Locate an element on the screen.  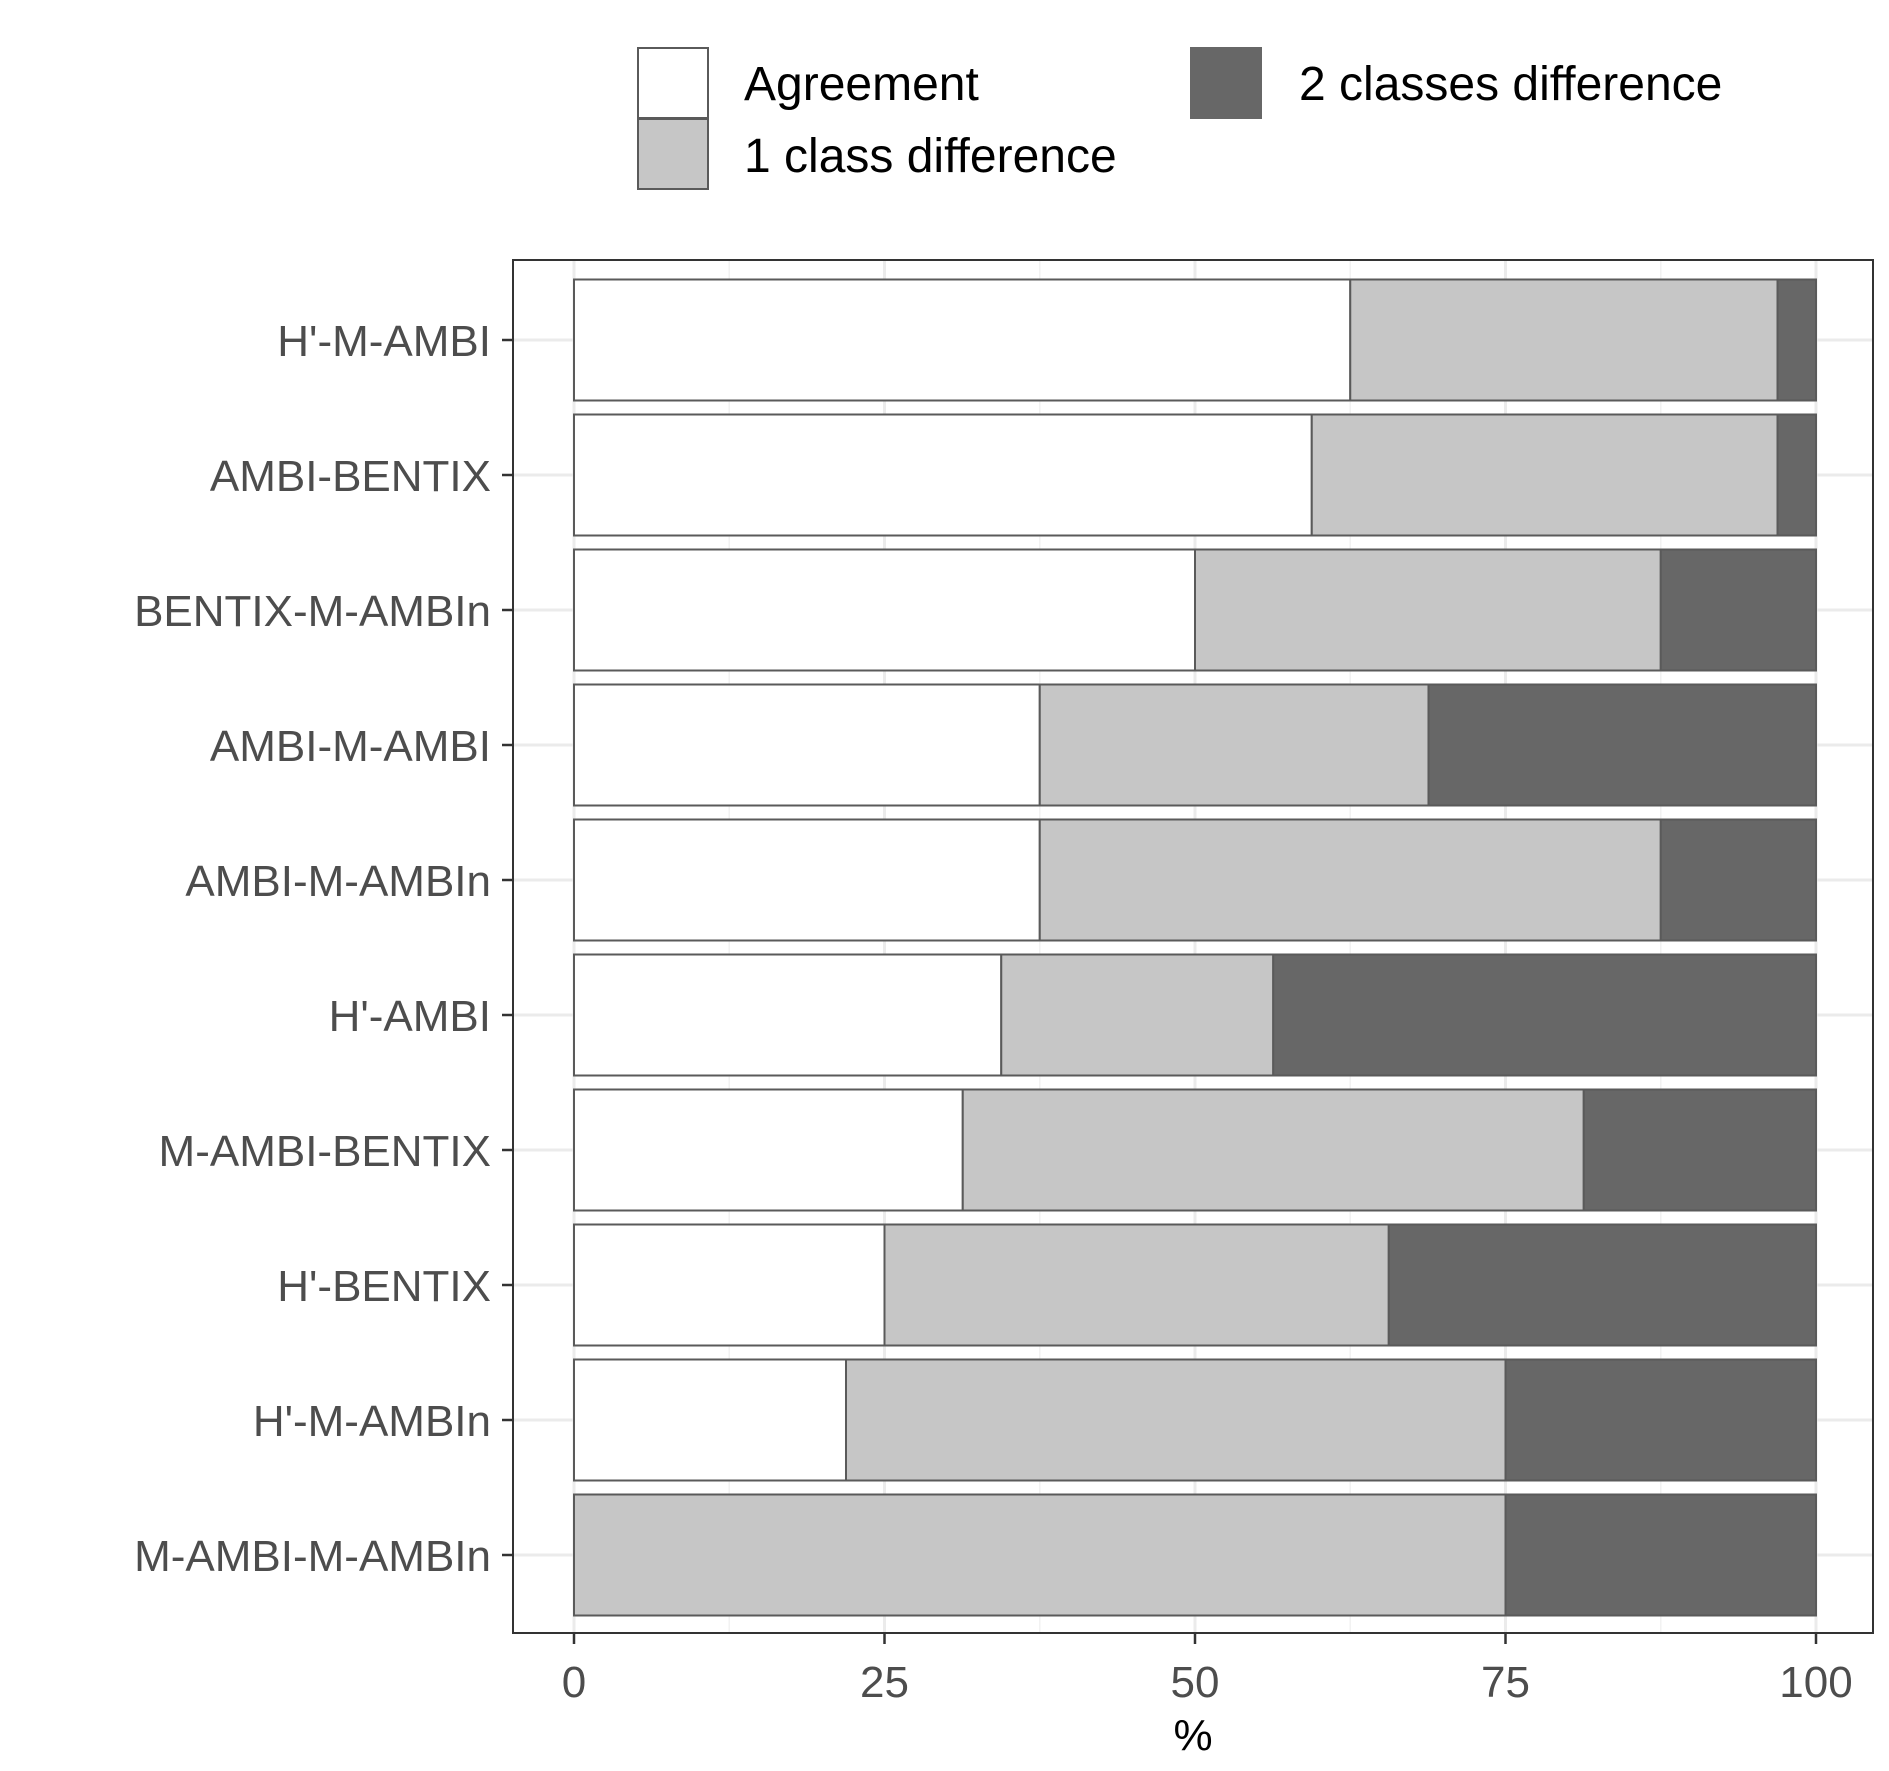
x-tick-label: 100 is located at coordinates (1815, 1682).